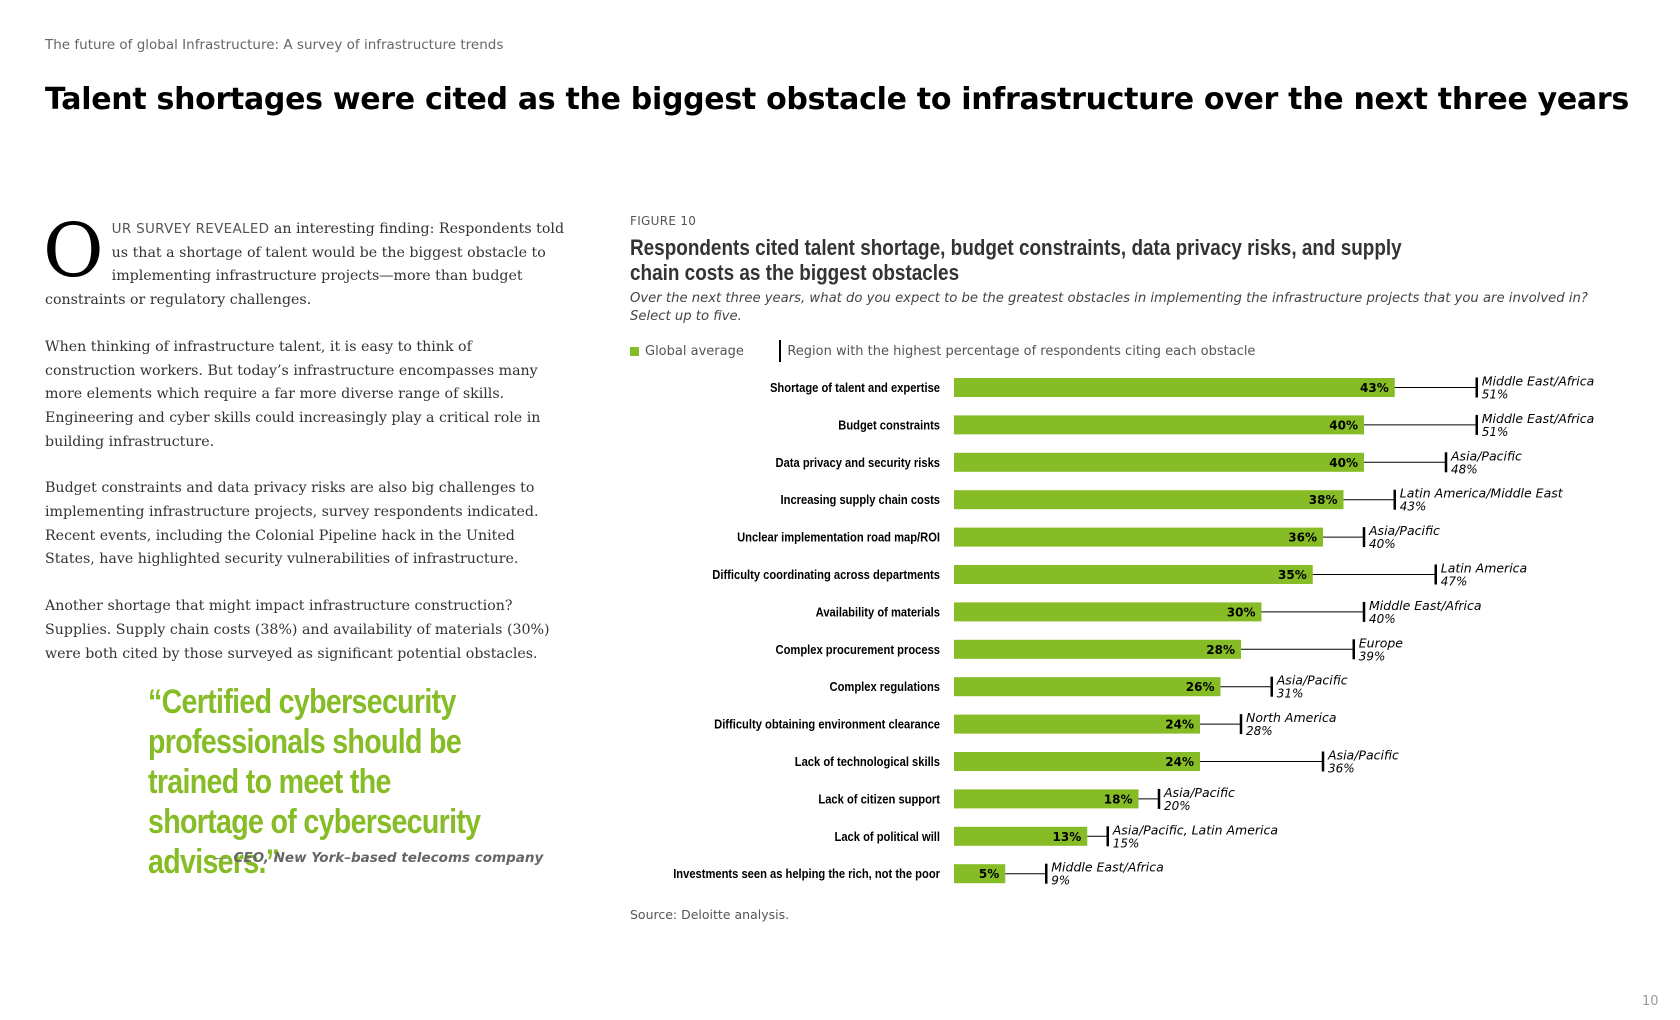  Describe the element at coordinates (1650, 1001) in the screenshot. I see `page-number: 10` at that location.